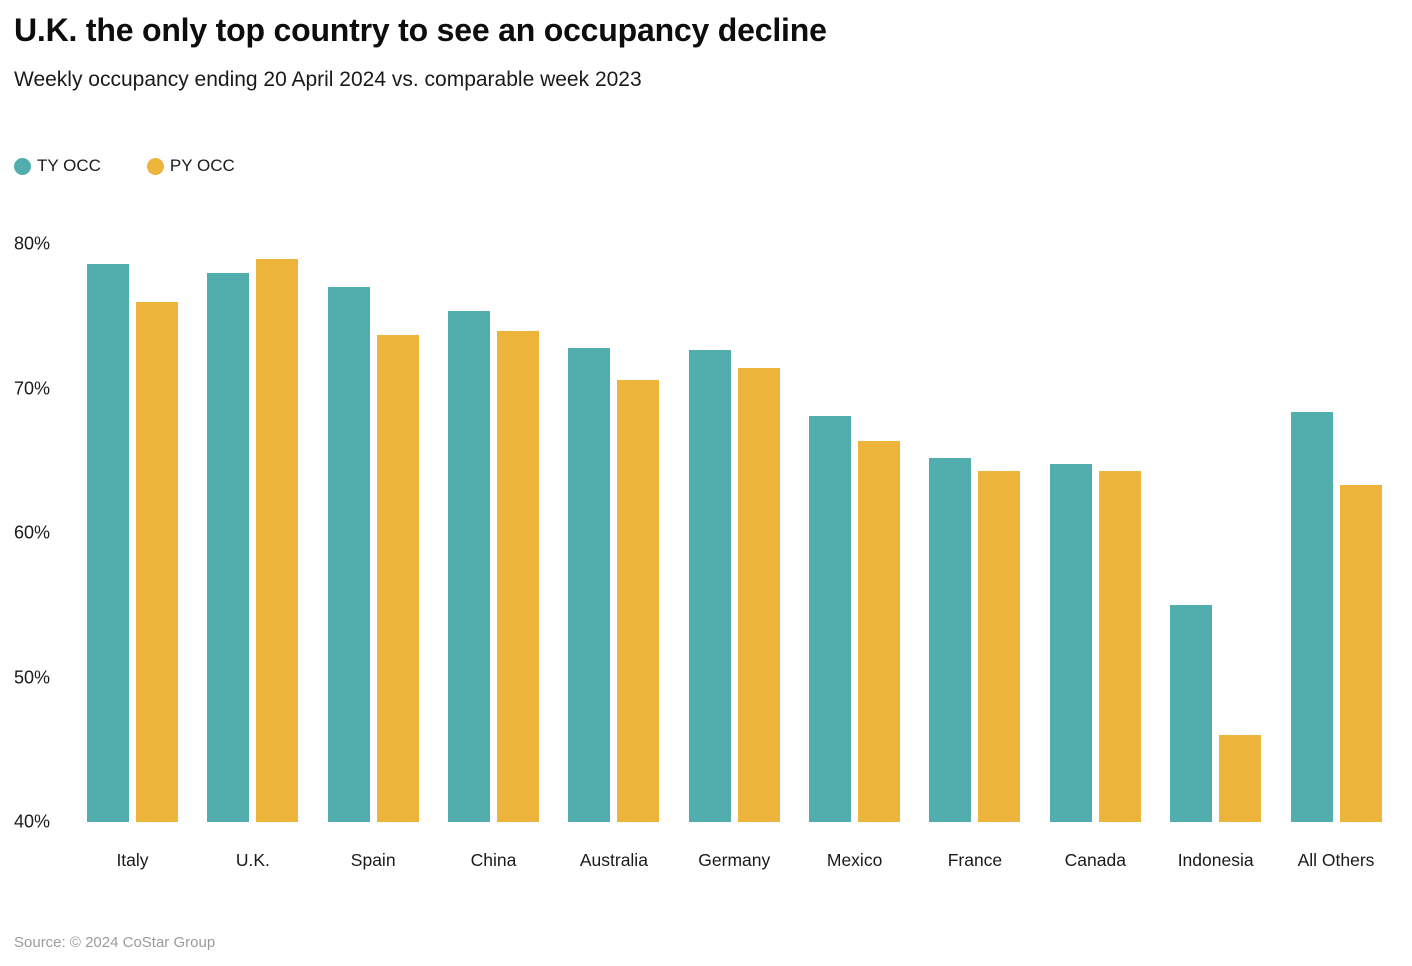  What do you see at coordinates (709, 585) in the screenshot?
I see `bar-ty-germany` at bounding box center [709, 585].